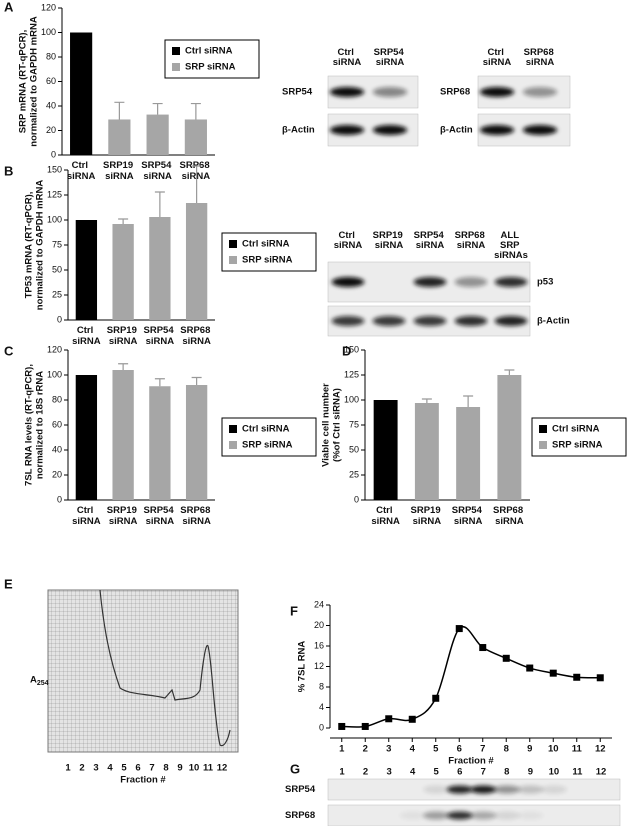 The height and width of the screenshot is (826, 643). What do you see at coordinates (298, 130) in the screenshot?
I see `blot-row-label: β-Actin` at bounding box center [298, 130].